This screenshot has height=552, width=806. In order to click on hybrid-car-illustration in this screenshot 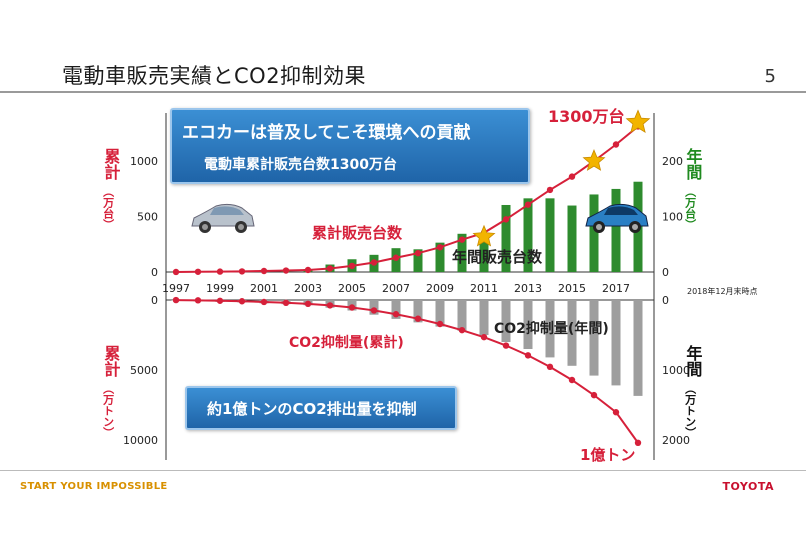, I will do `click(223, 218)`.